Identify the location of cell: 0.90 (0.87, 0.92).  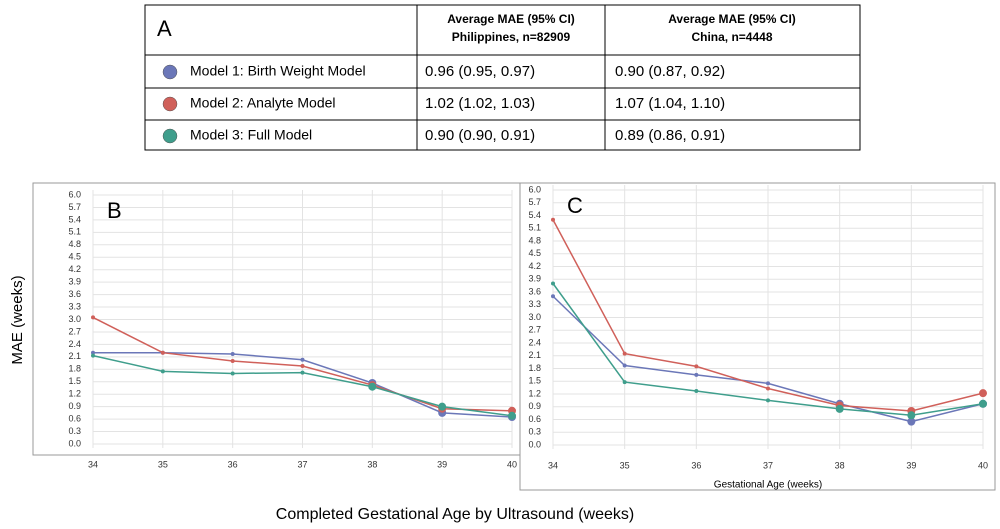
(670, 71).